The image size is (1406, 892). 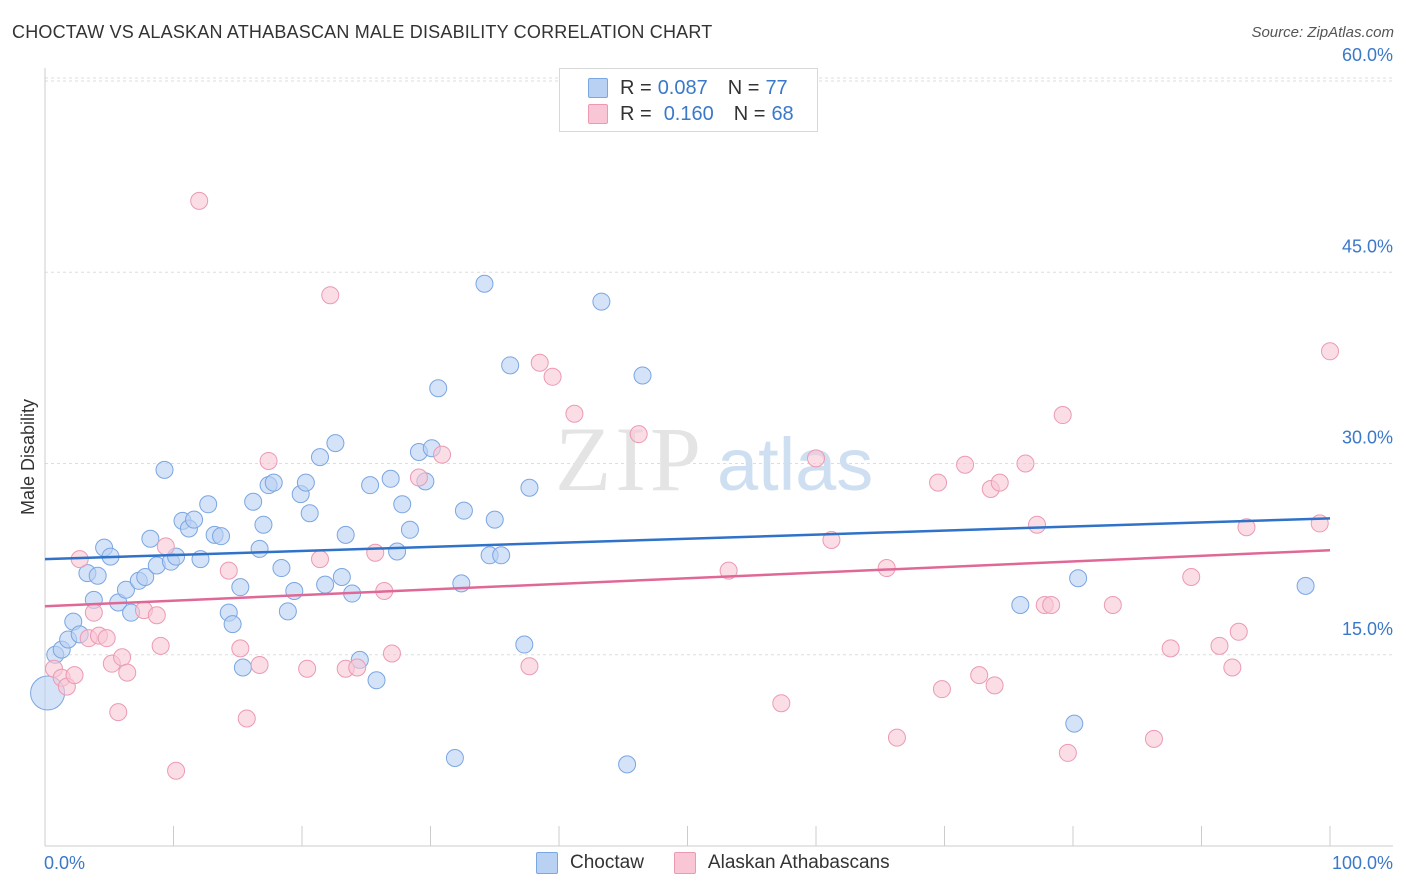 What do you see at coordinates (590, 863) in the screenshot?
I see `legend-item-choctaw: Choctaw` at bounding box center [590, 863].